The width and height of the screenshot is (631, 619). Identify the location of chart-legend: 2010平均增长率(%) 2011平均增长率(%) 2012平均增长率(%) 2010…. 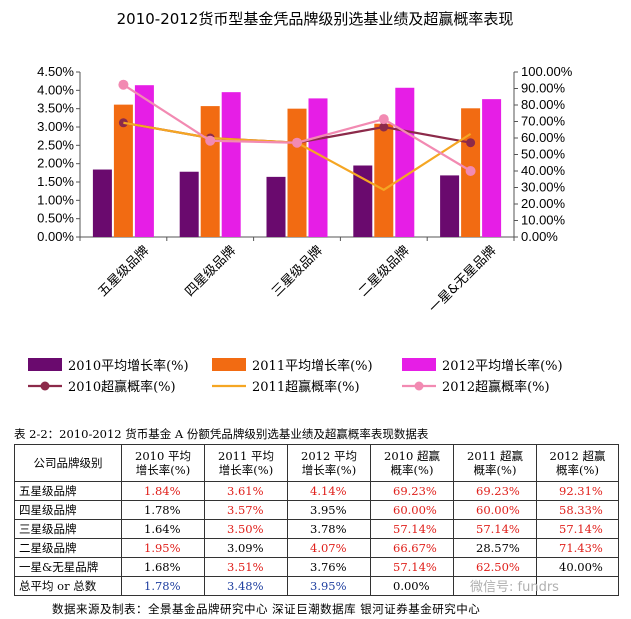
(295, 376).